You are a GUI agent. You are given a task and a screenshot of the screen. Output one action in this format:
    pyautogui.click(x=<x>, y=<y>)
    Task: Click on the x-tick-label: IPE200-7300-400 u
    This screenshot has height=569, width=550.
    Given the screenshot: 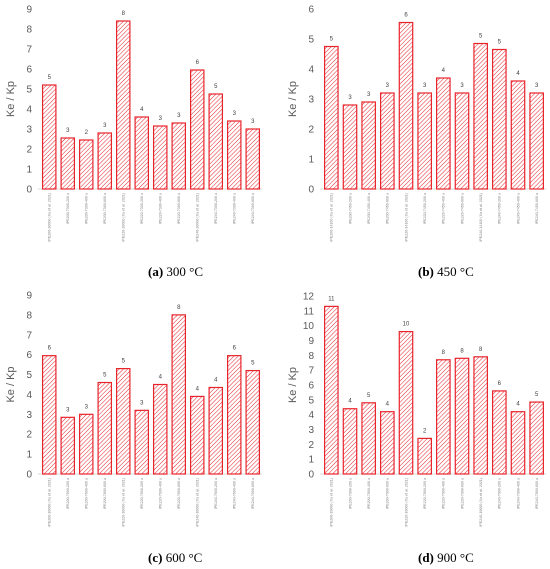 What is the action you would take?
    pyautogui.click(x=87, y=208)
    